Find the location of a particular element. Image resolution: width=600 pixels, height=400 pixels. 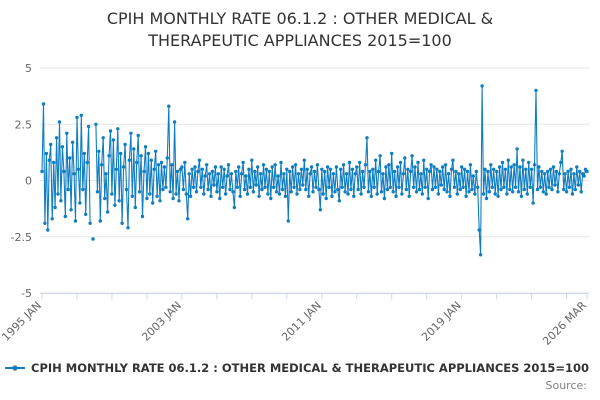

y-axis-tick-label: 0 is located at coordinates (28, 181).